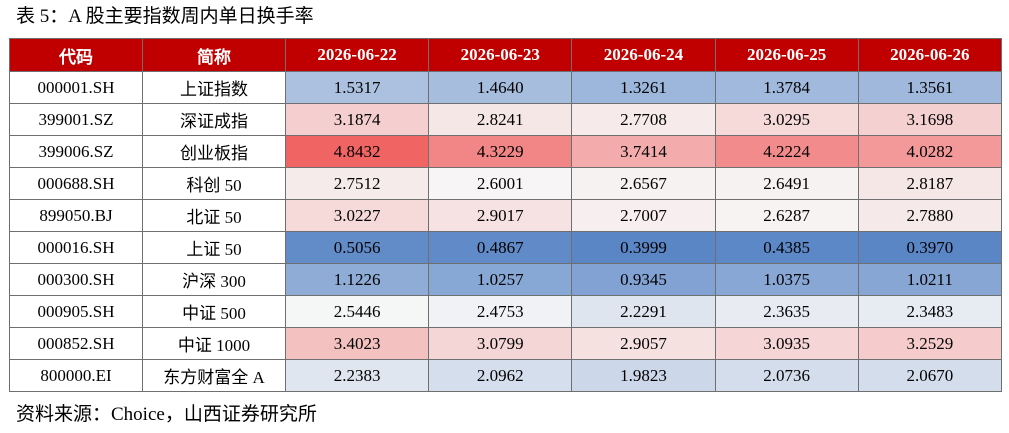 This screenshot has width=1009, height=433. I want to click on turnover-value-cell: 4.2224, so click(786, 151).